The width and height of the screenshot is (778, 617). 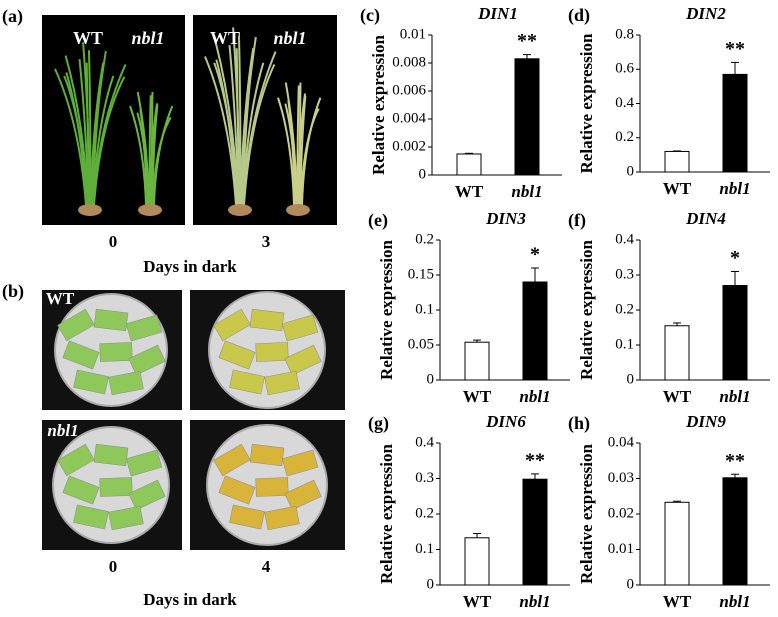 I want to click on panel-label: (f), so click(x=577, y=220).